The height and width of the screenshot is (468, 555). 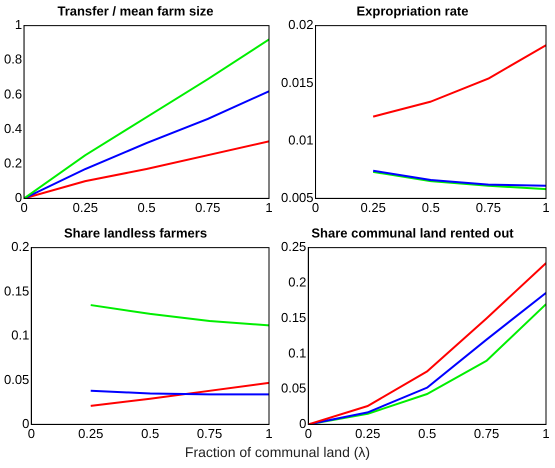 What do you see at coordinates (301, 24) in the screenshot?
I see `y-tick-label: 0.02` at bounding box center [301, 24].